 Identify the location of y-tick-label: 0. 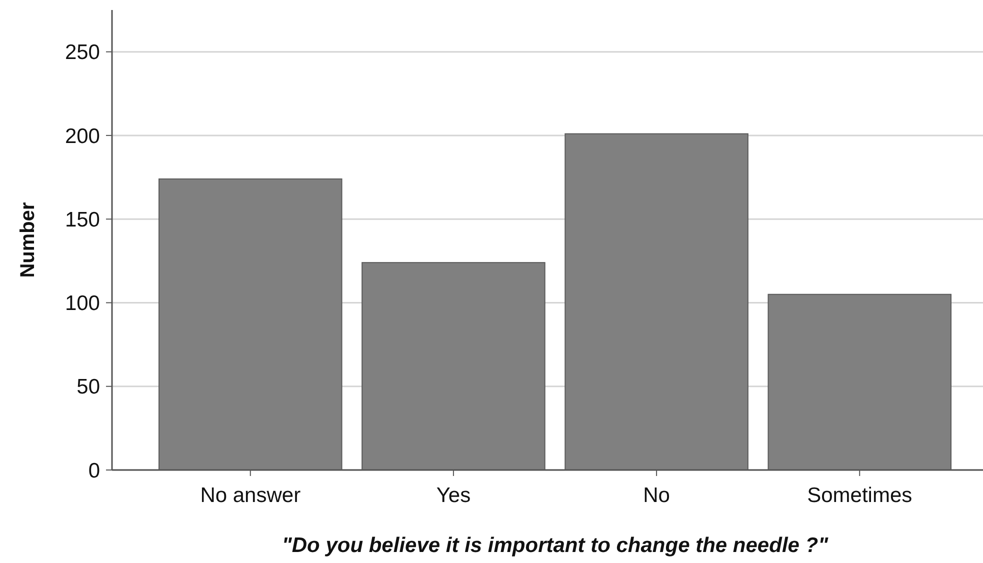
(94, 470).